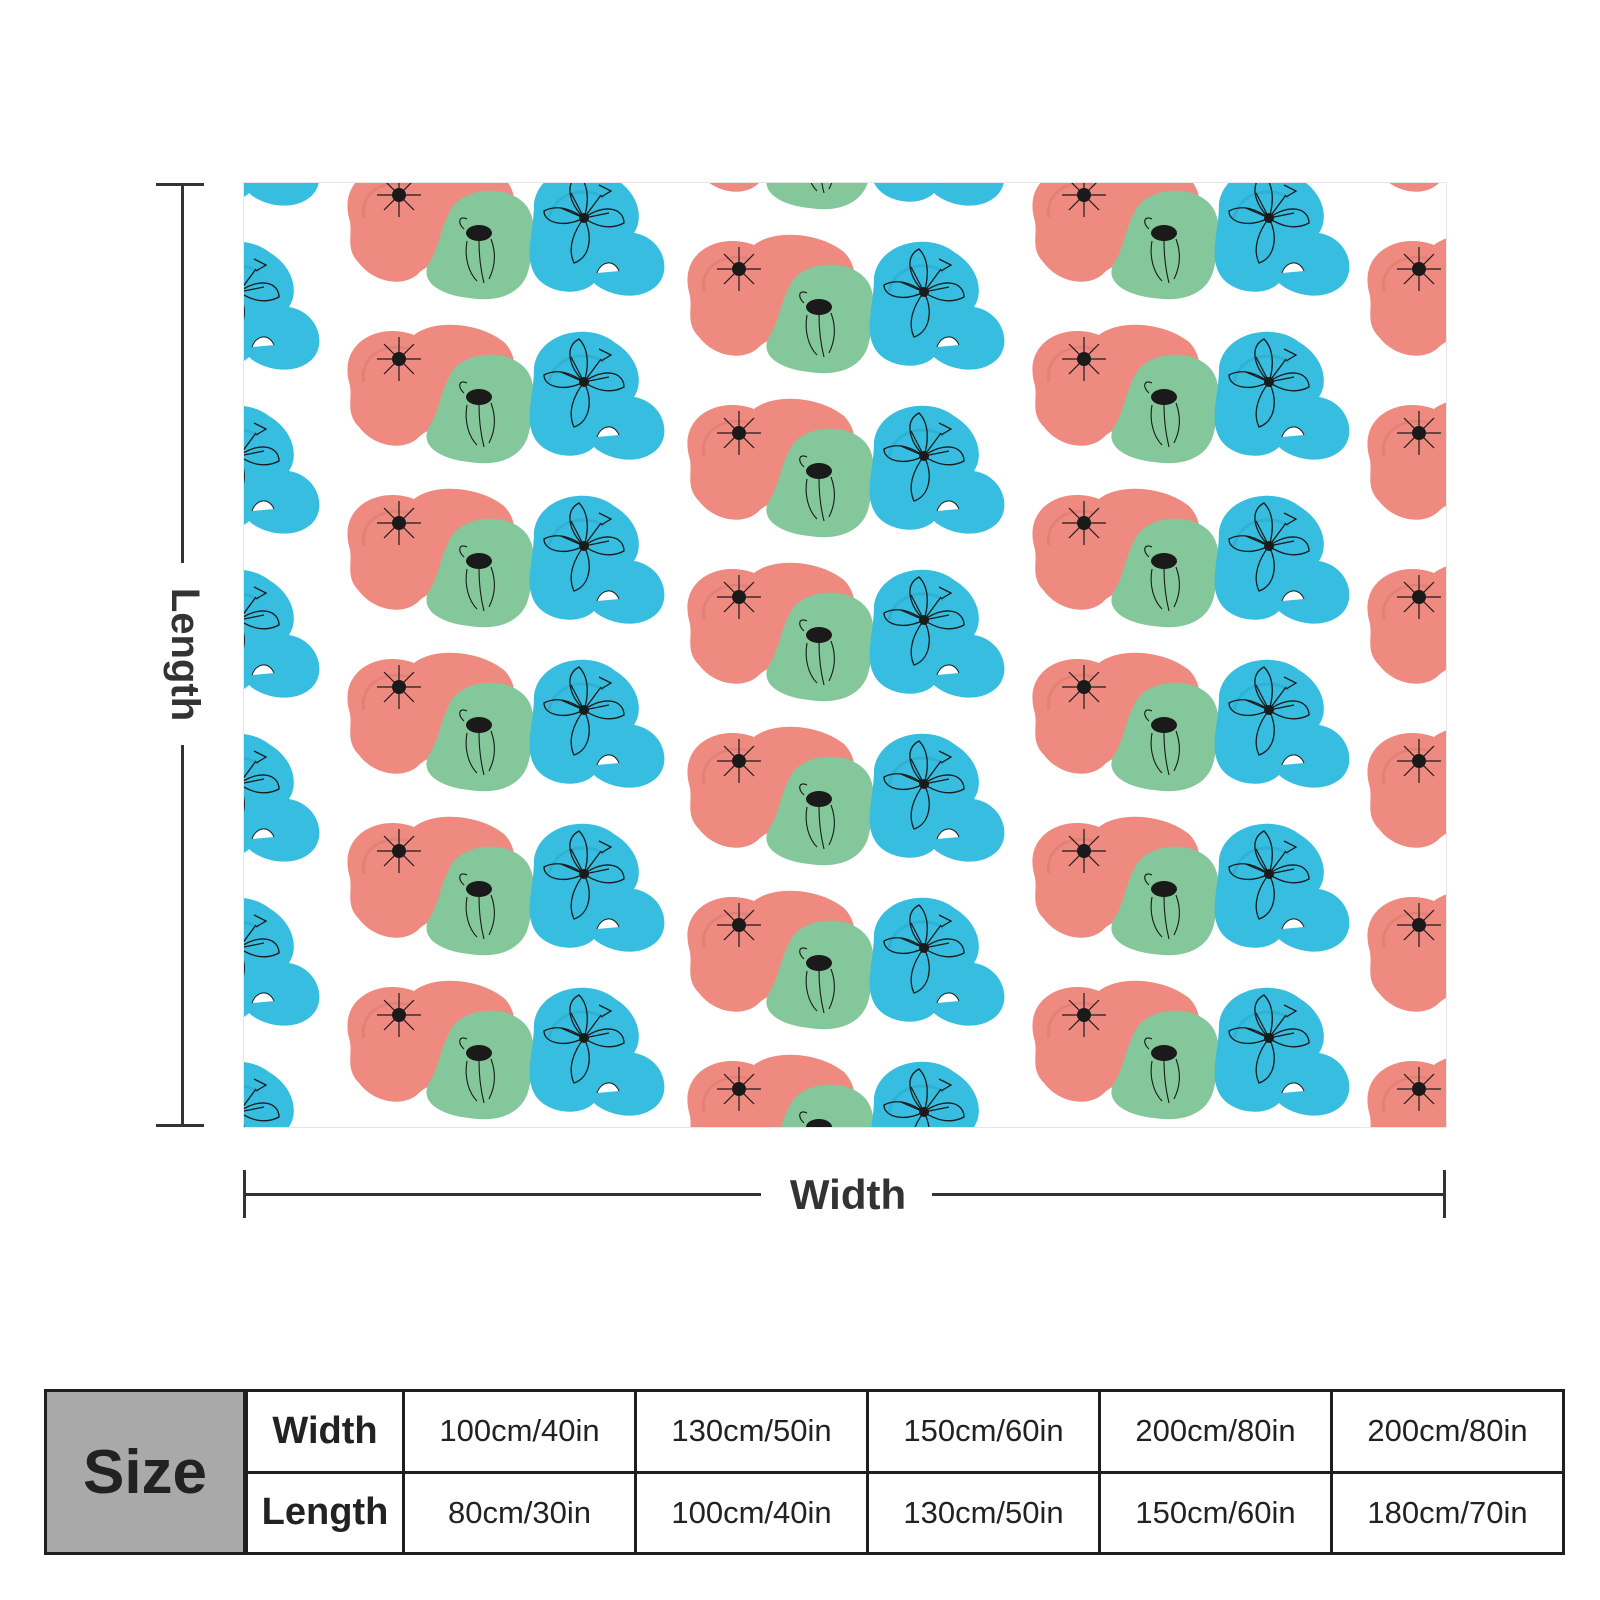  I want to click on width-cell: 100cm/40in, so click(519, 1431).